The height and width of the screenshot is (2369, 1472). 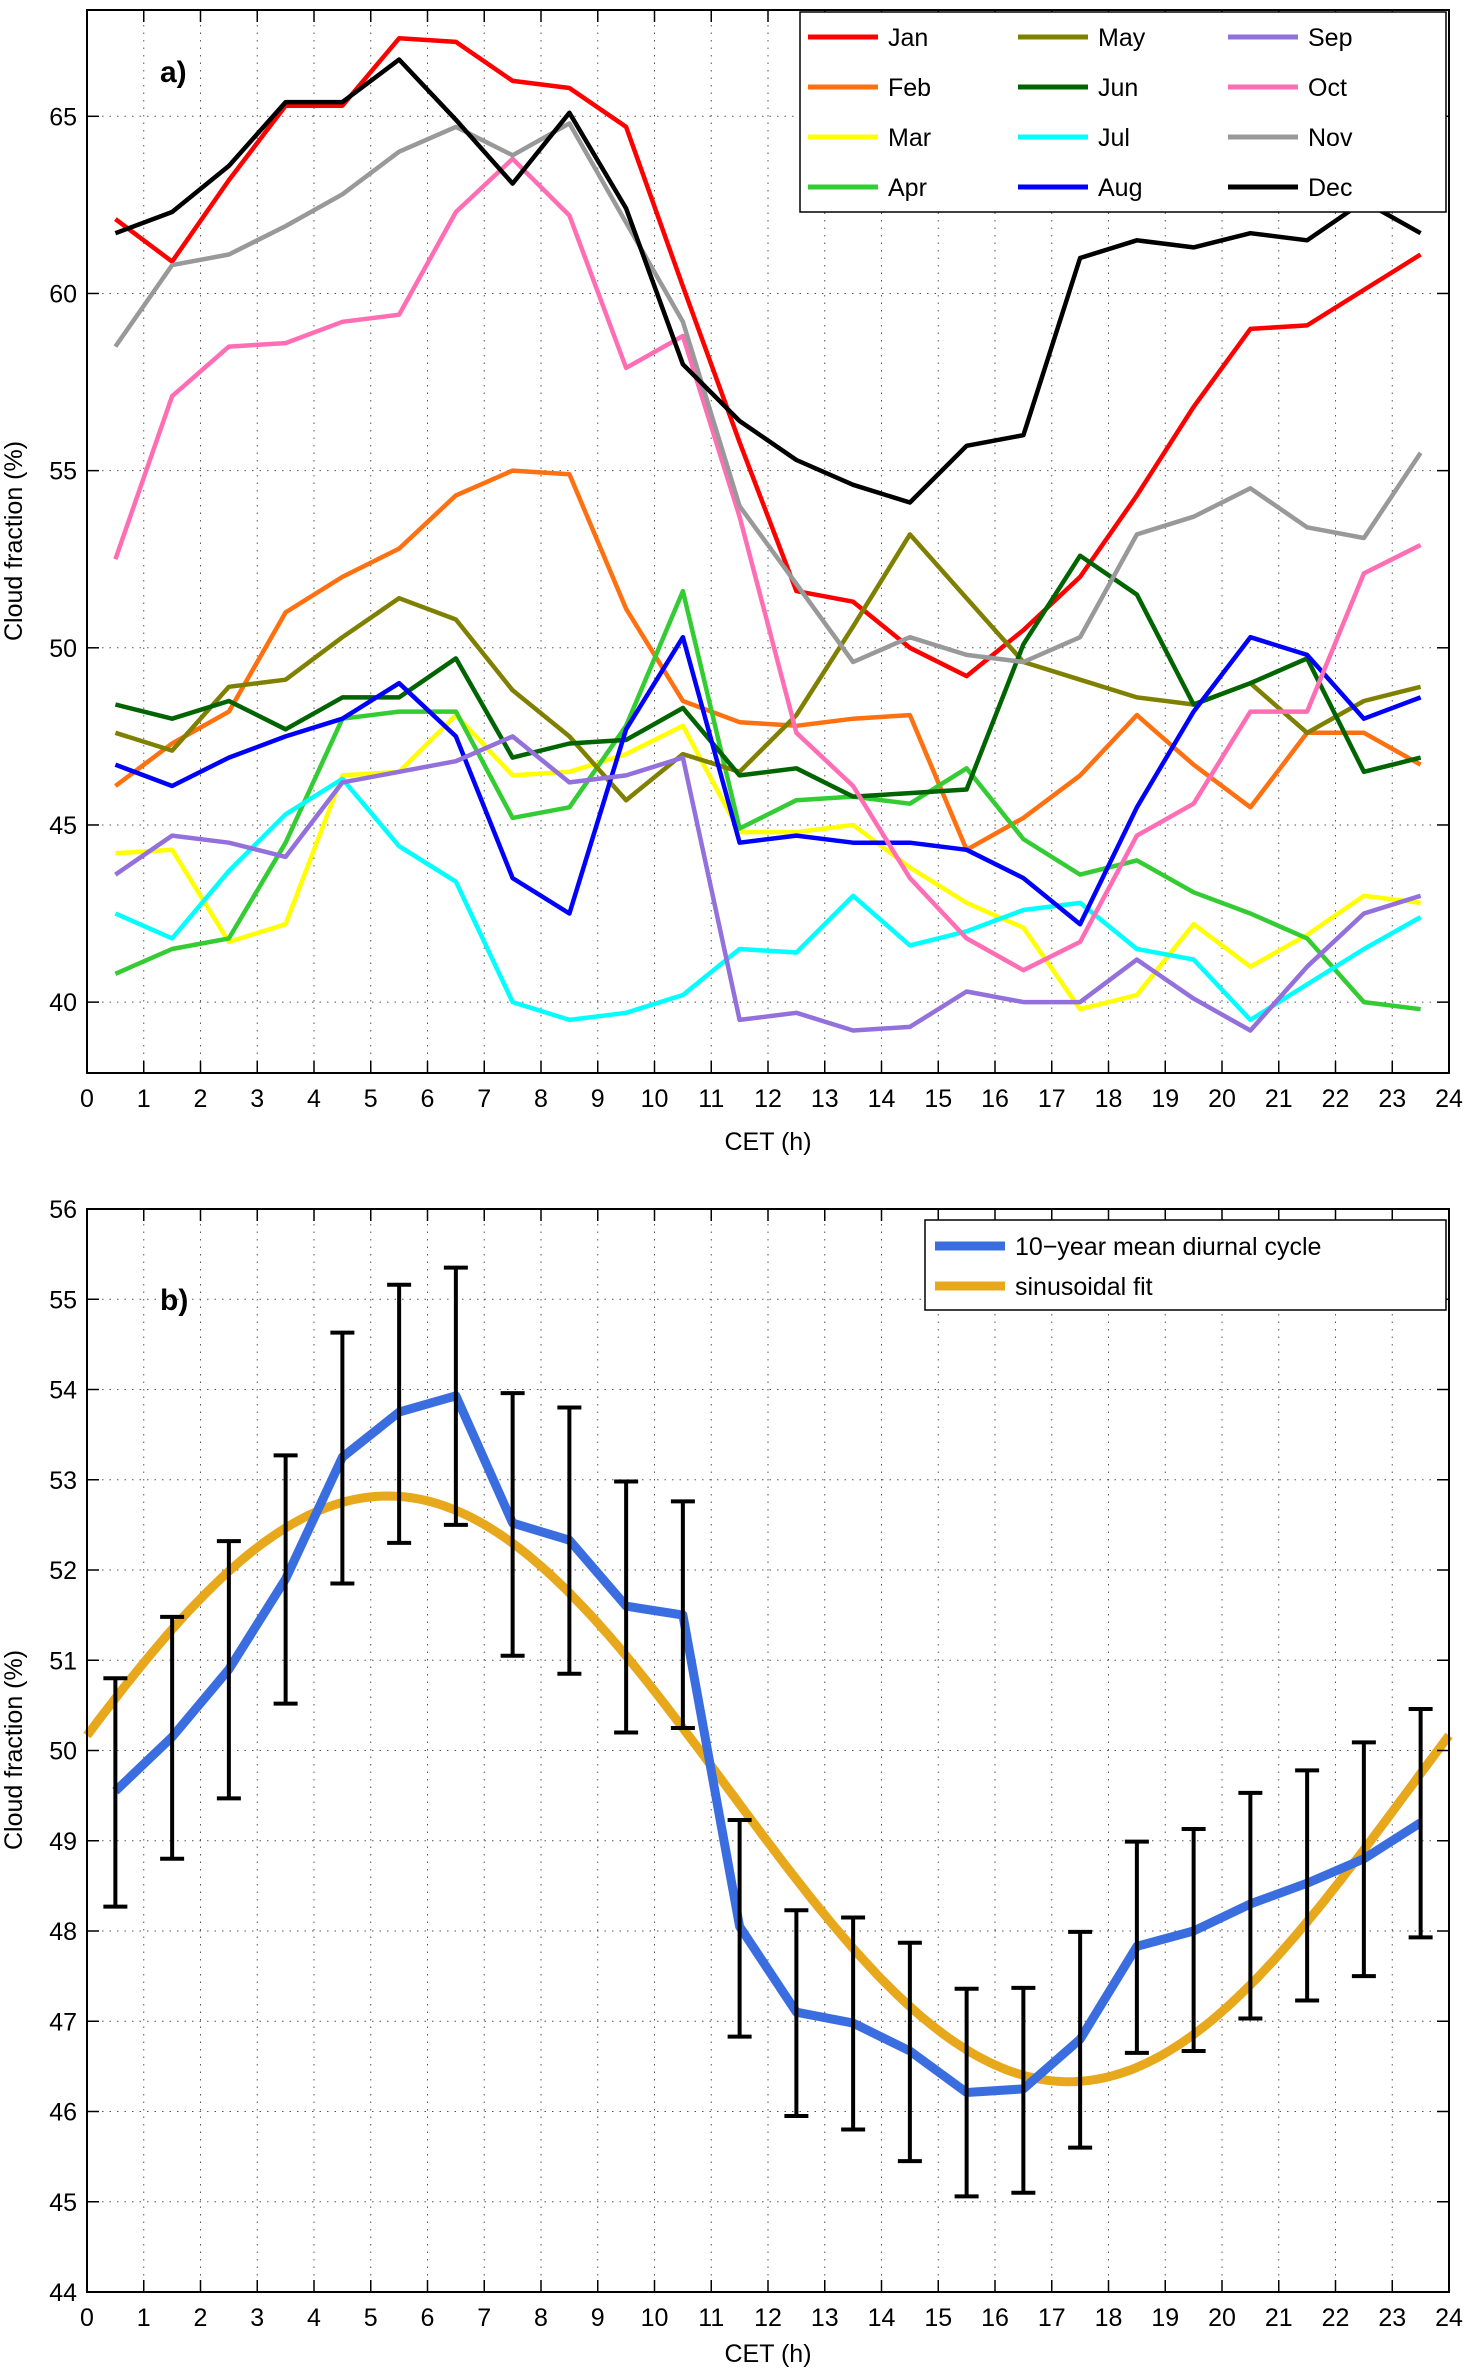 I want to click on x-tick-label: 0, so click(x=87, y=1099).